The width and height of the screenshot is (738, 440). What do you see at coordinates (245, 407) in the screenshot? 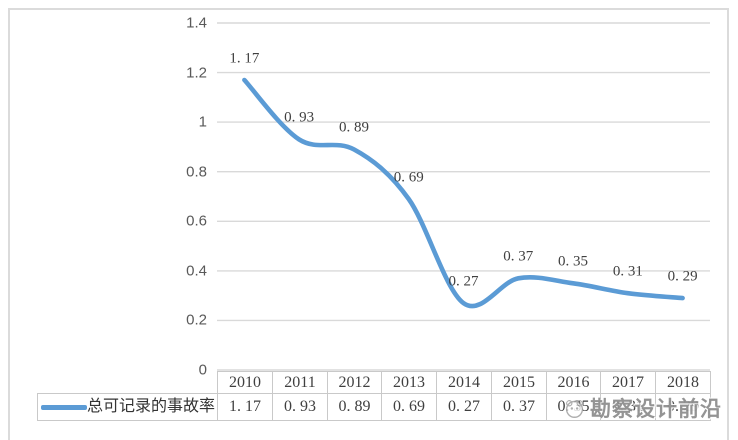
I see `value-cell: 1. 17` at bounding box center [245, 407].